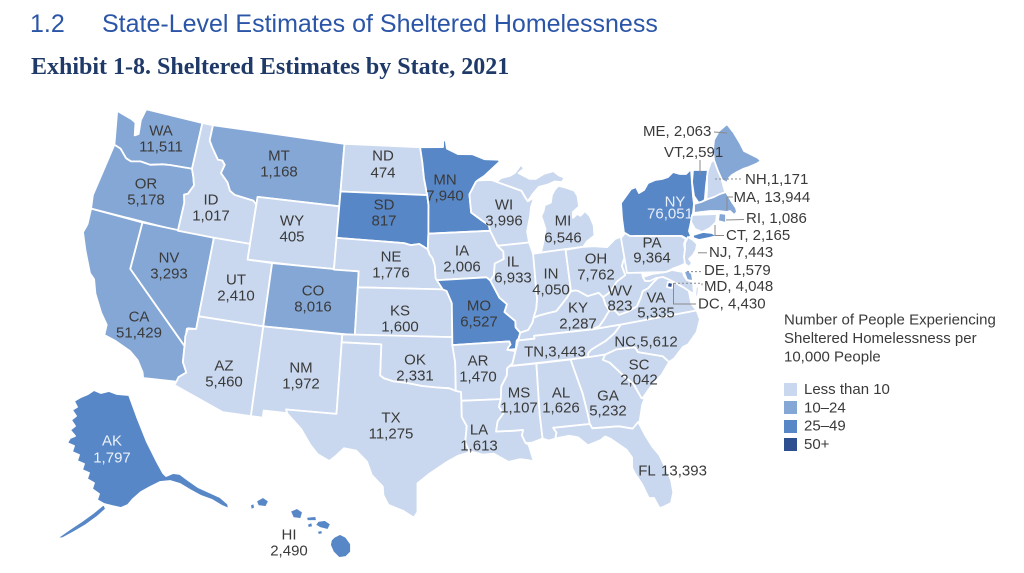 The width and height of the screenshot is (1024, 573). Describe the element at coordinates (832, 357) in the screenshot. I see `svg-text: 10,000 People` at that location.